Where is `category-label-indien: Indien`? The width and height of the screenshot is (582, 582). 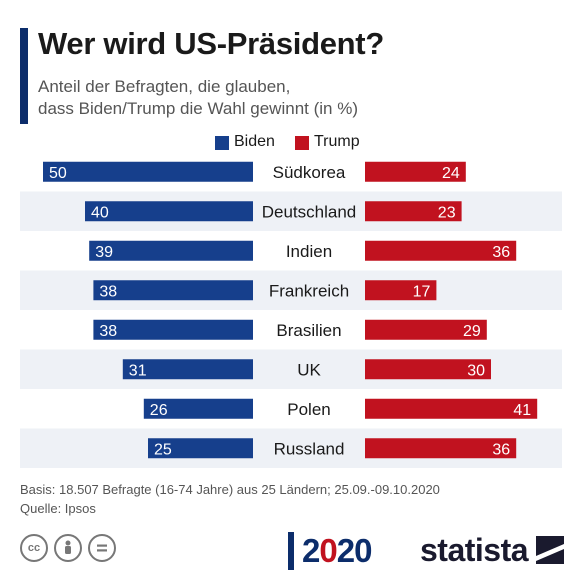 category-label-indien: Indien is located at coordinates (309, 251).